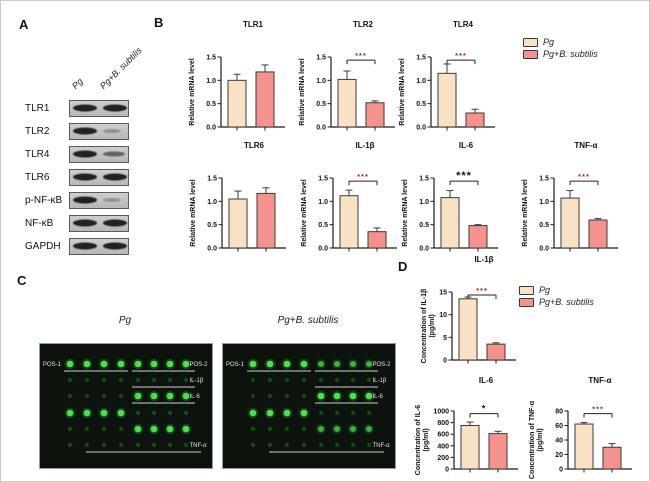 The image size is (650, 482). What do you see at coordinates (549, 42) in the screenshot?
I see `legend-label-pg: Pg` at bounding box center [549, 42].